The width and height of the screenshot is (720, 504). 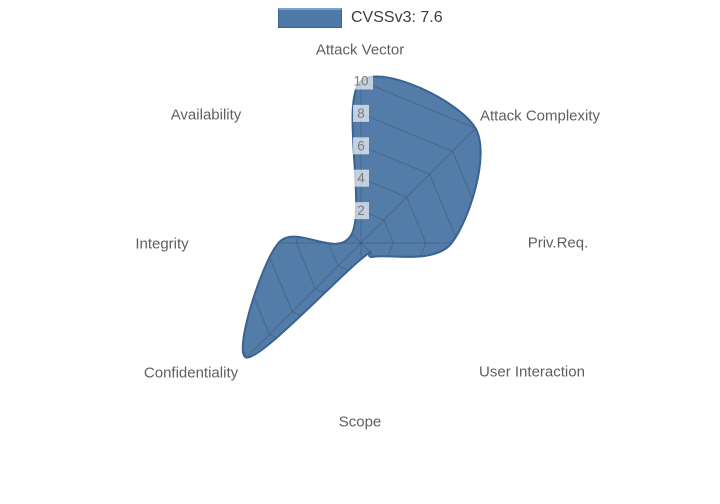 What do you see at coordinates (206, 115) in the screenshot?
I see `axis-label-availability: Availability` at bounding box center [206, 115].